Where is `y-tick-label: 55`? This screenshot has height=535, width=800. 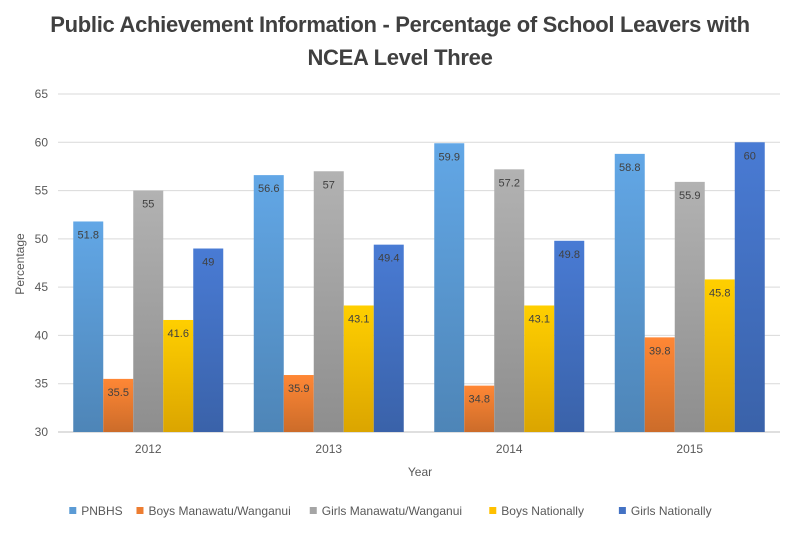 y-tick-label: 55 is located at coordinates (42, 191).